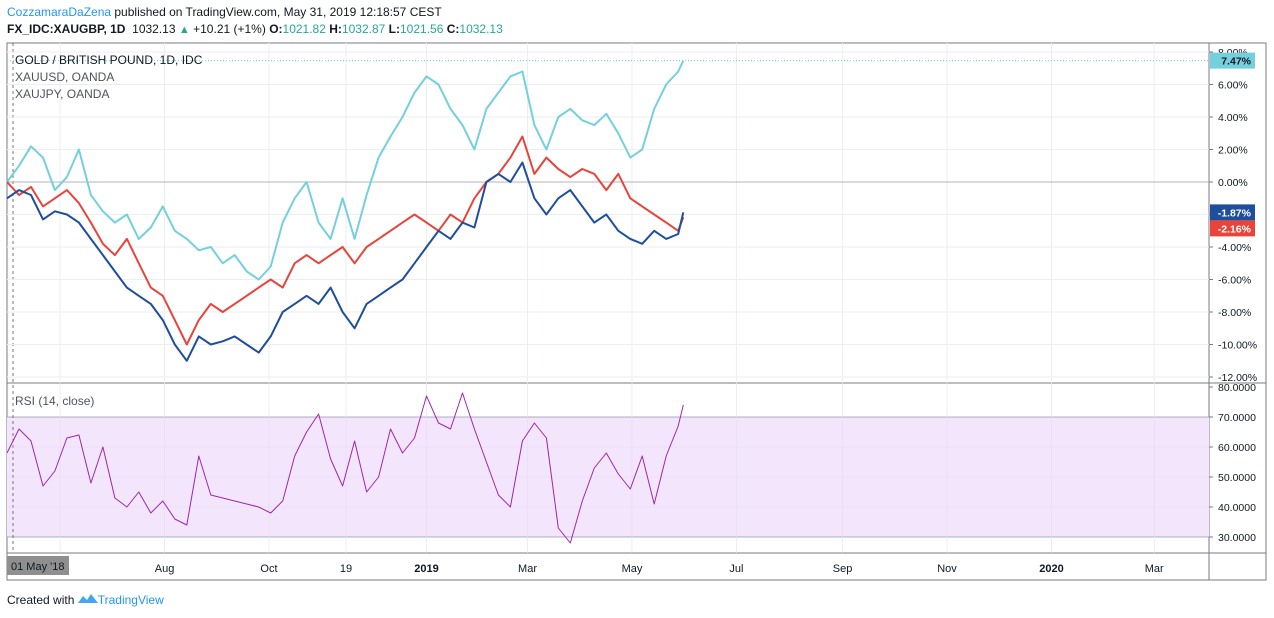 The height and width of the screenshot is (618, 1274). I want to click on y-tick-label: 2.00%, so click(1233, 151).